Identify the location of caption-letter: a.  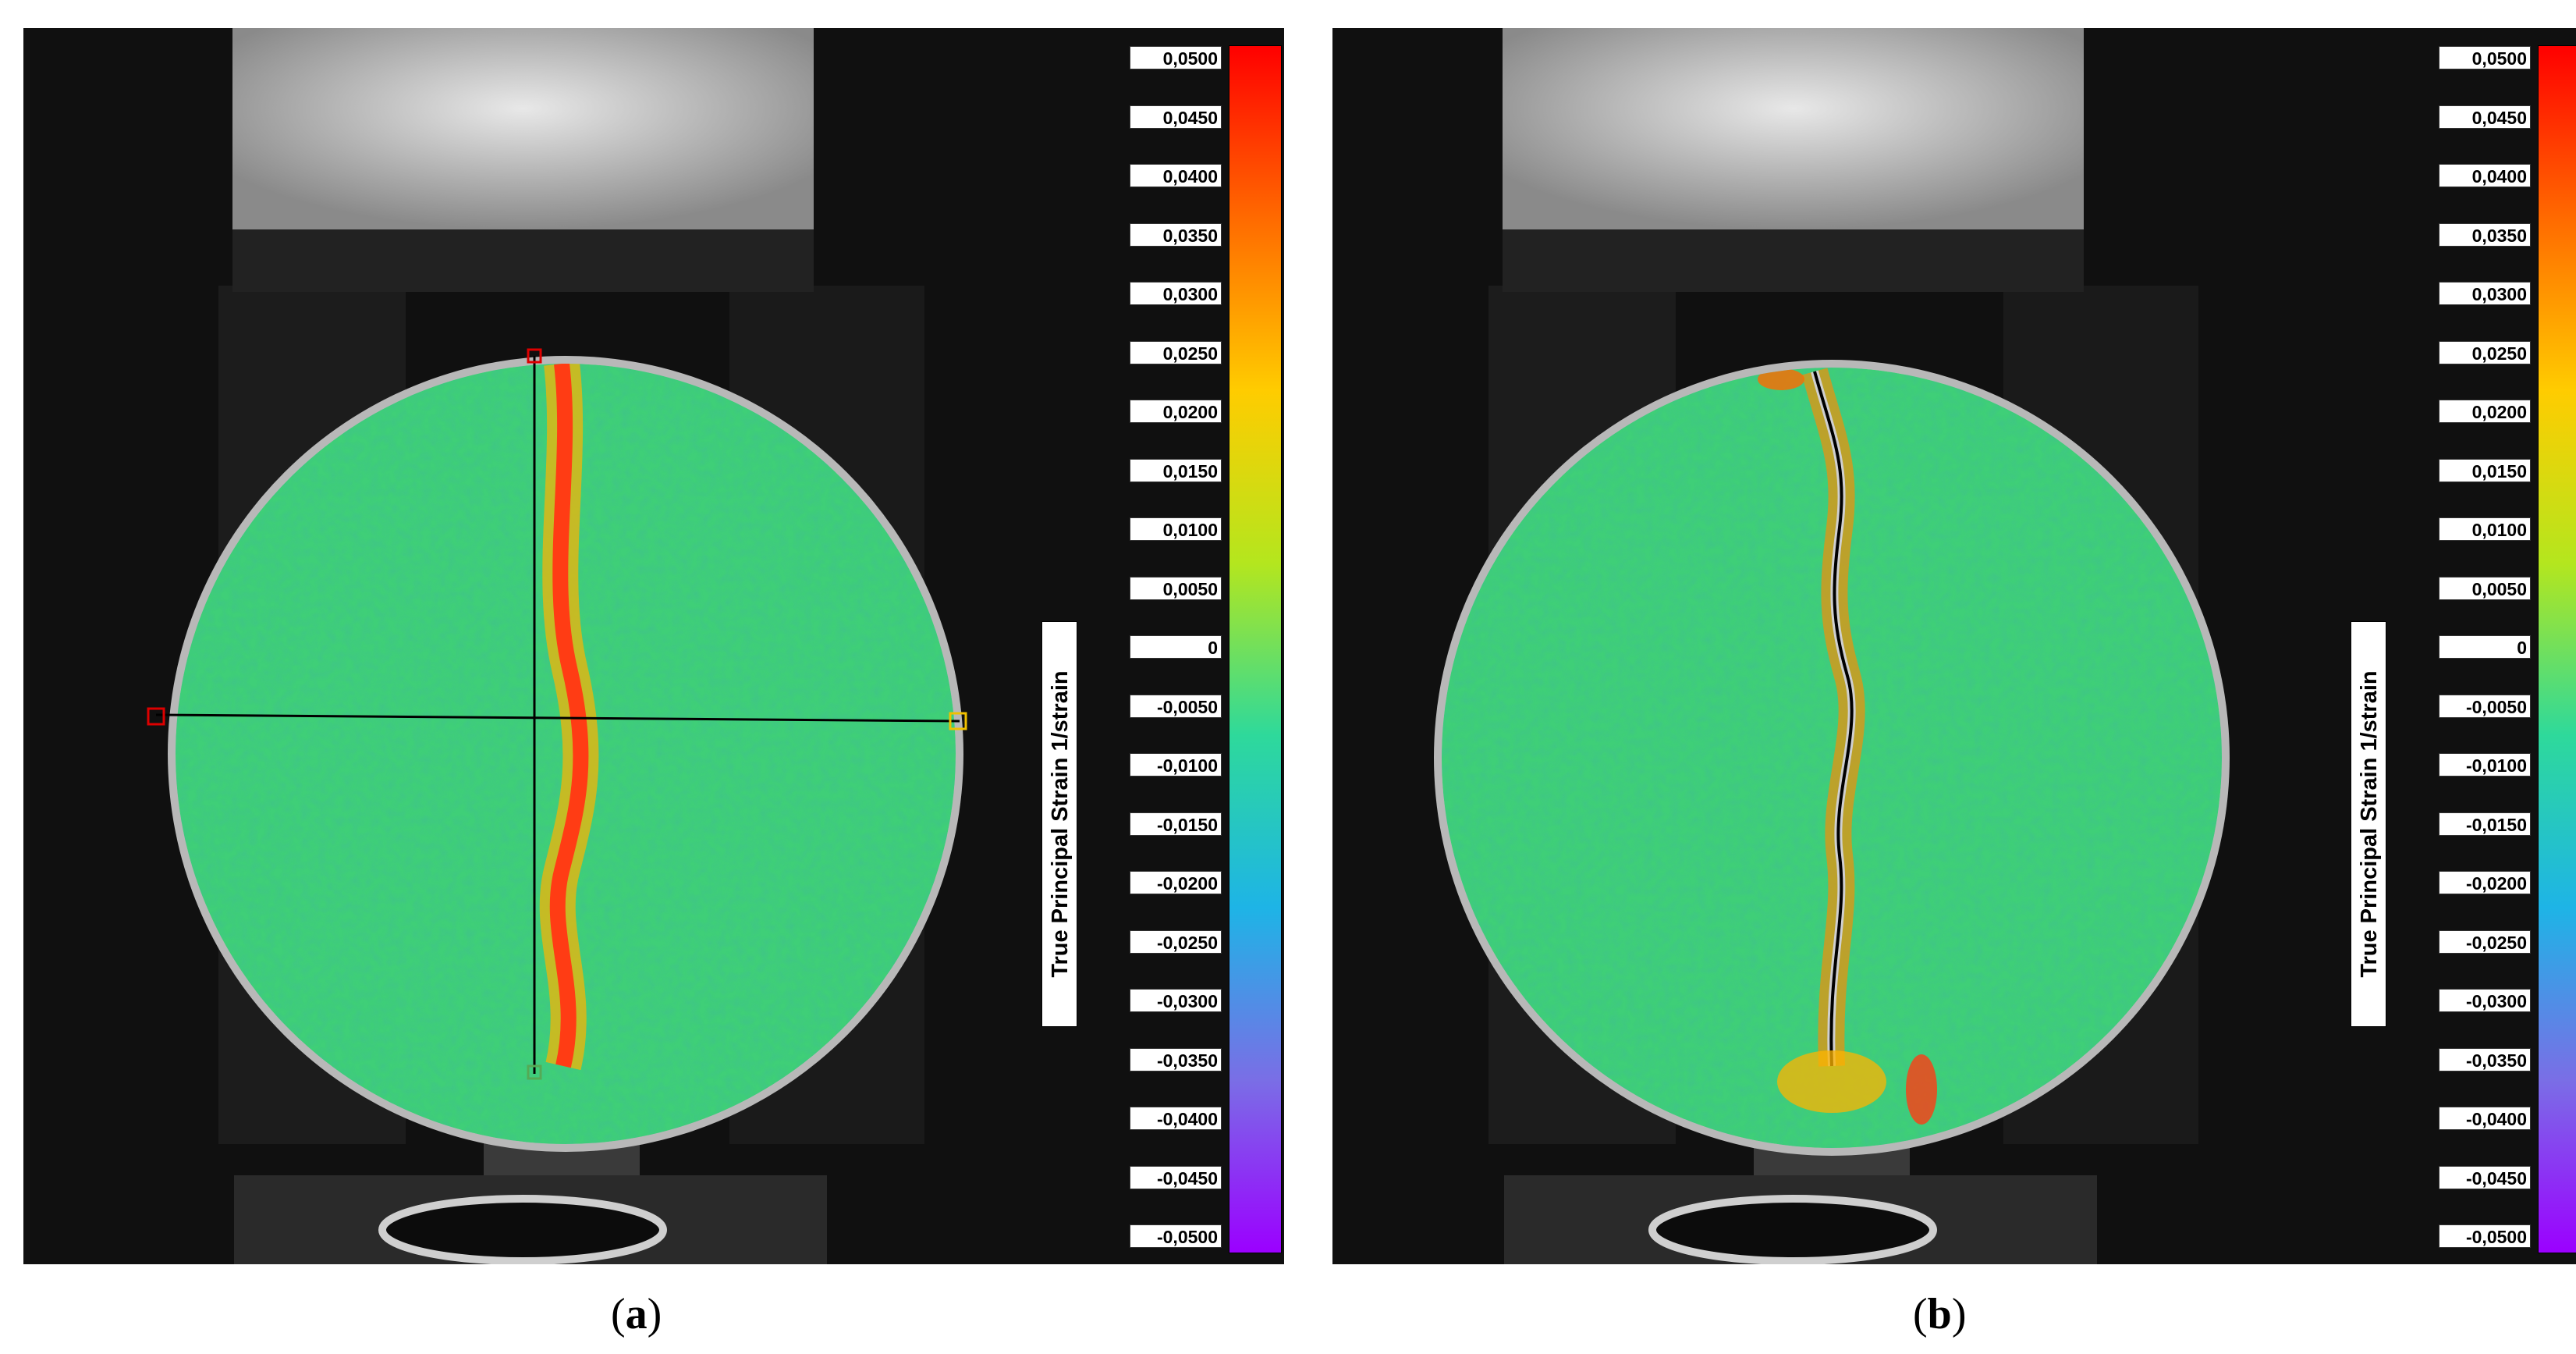
(636, 1314).